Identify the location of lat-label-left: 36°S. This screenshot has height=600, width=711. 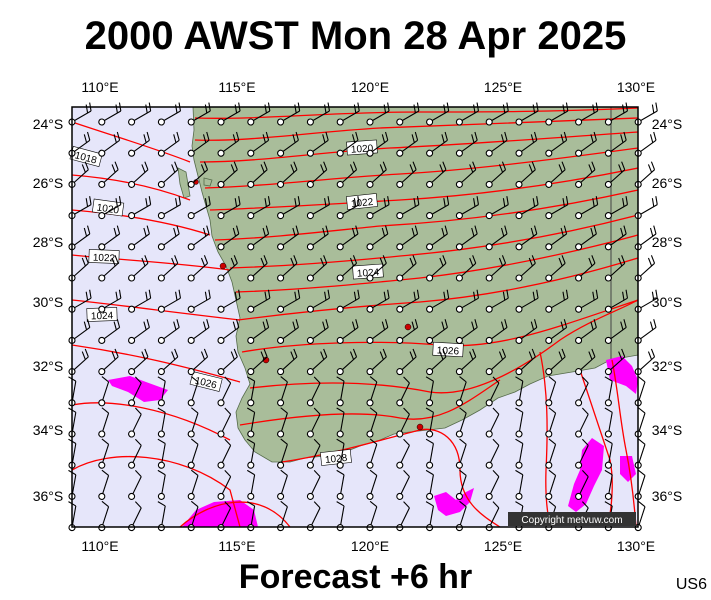
(48, 496).